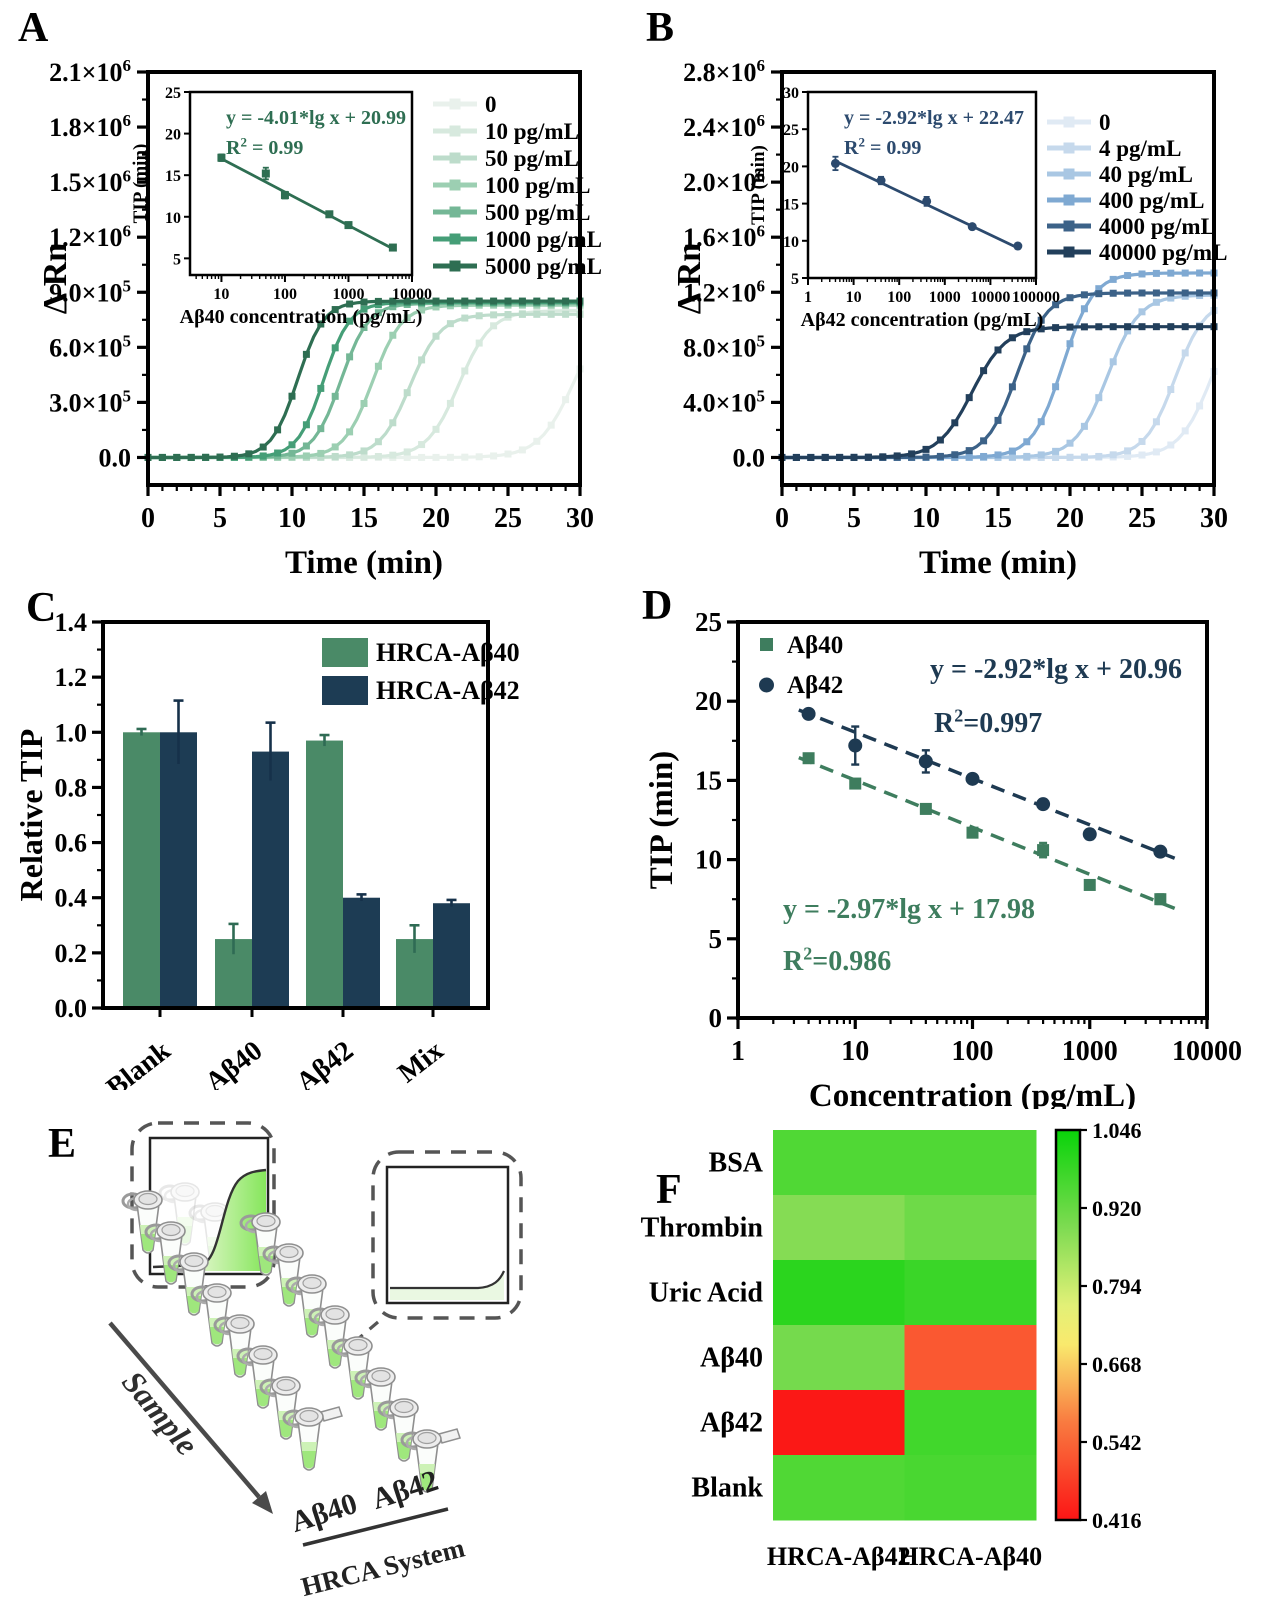 This screenshot has height=1609, width=1267. What do you see at coordinates (71, 843) in the screenshot?
I see `svg-text: 0.6` at bounding box center [71, 843].